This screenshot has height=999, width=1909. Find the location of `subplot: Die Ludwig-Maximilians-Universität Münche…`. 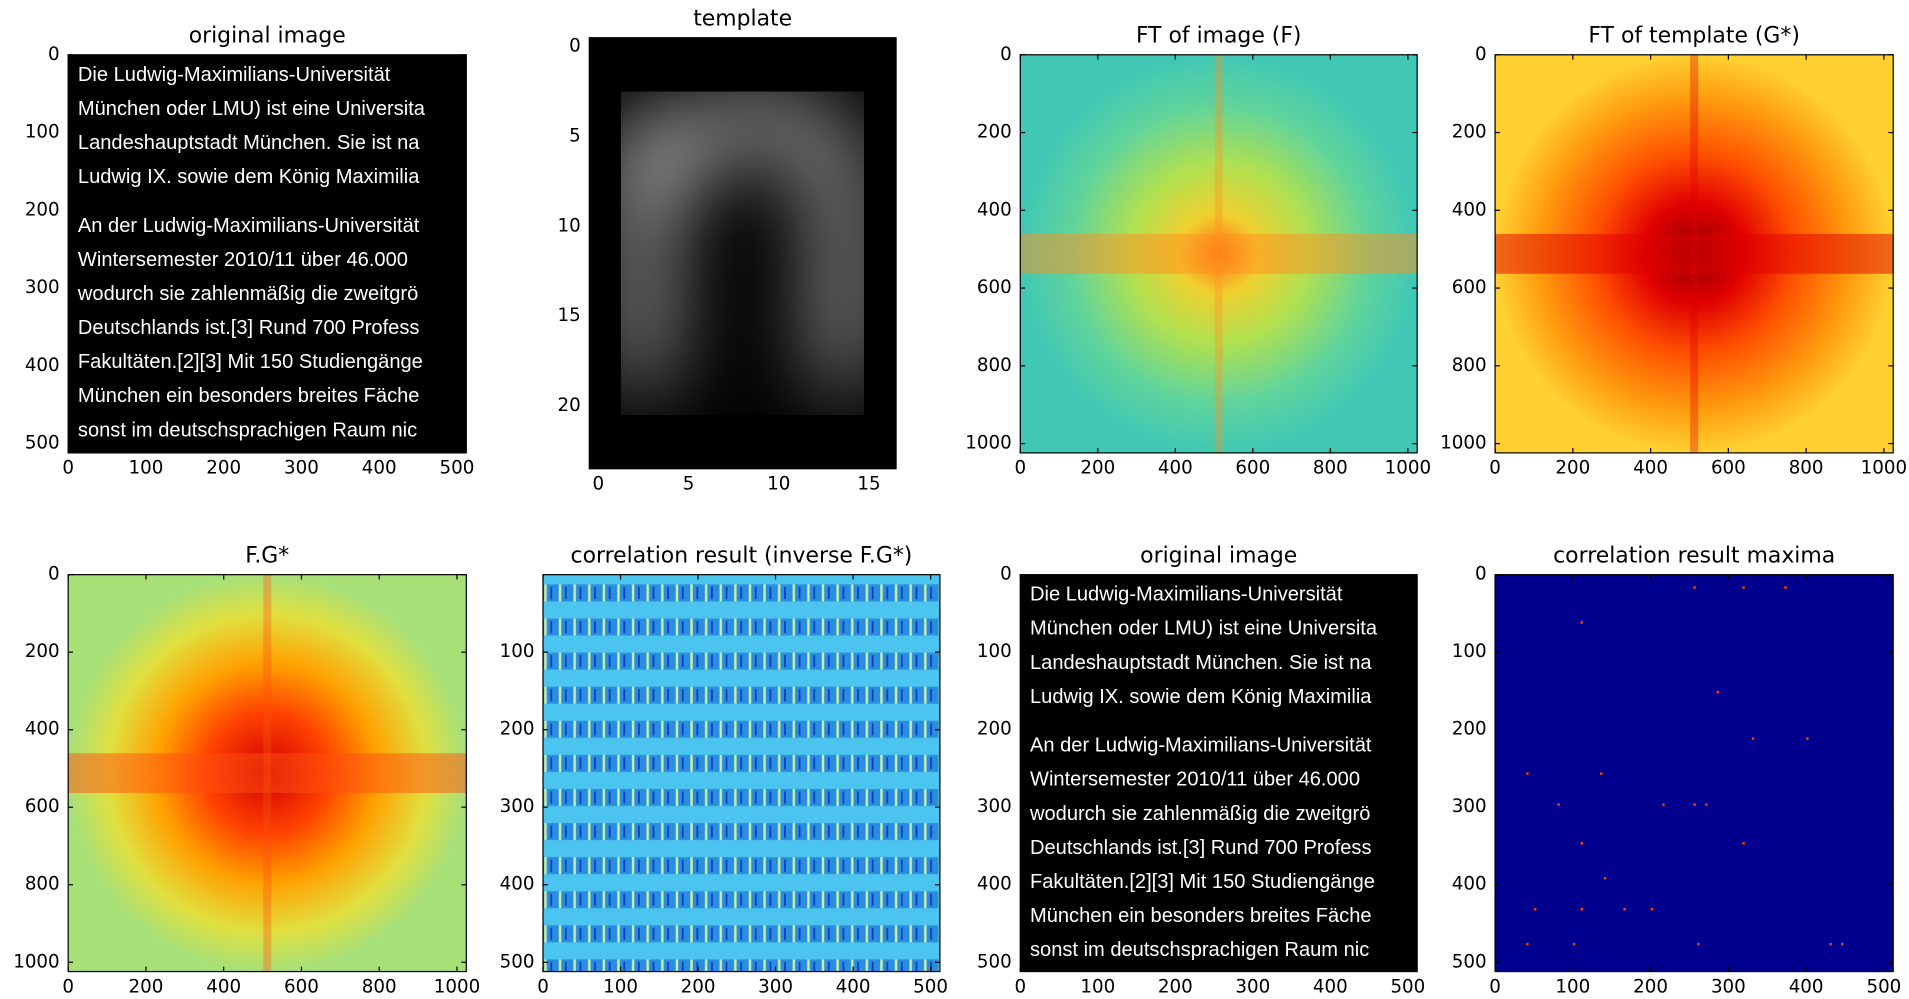

subplot: Die Ludwig-Maximilians-Universität Münche… is located at coordinates (250, 251).